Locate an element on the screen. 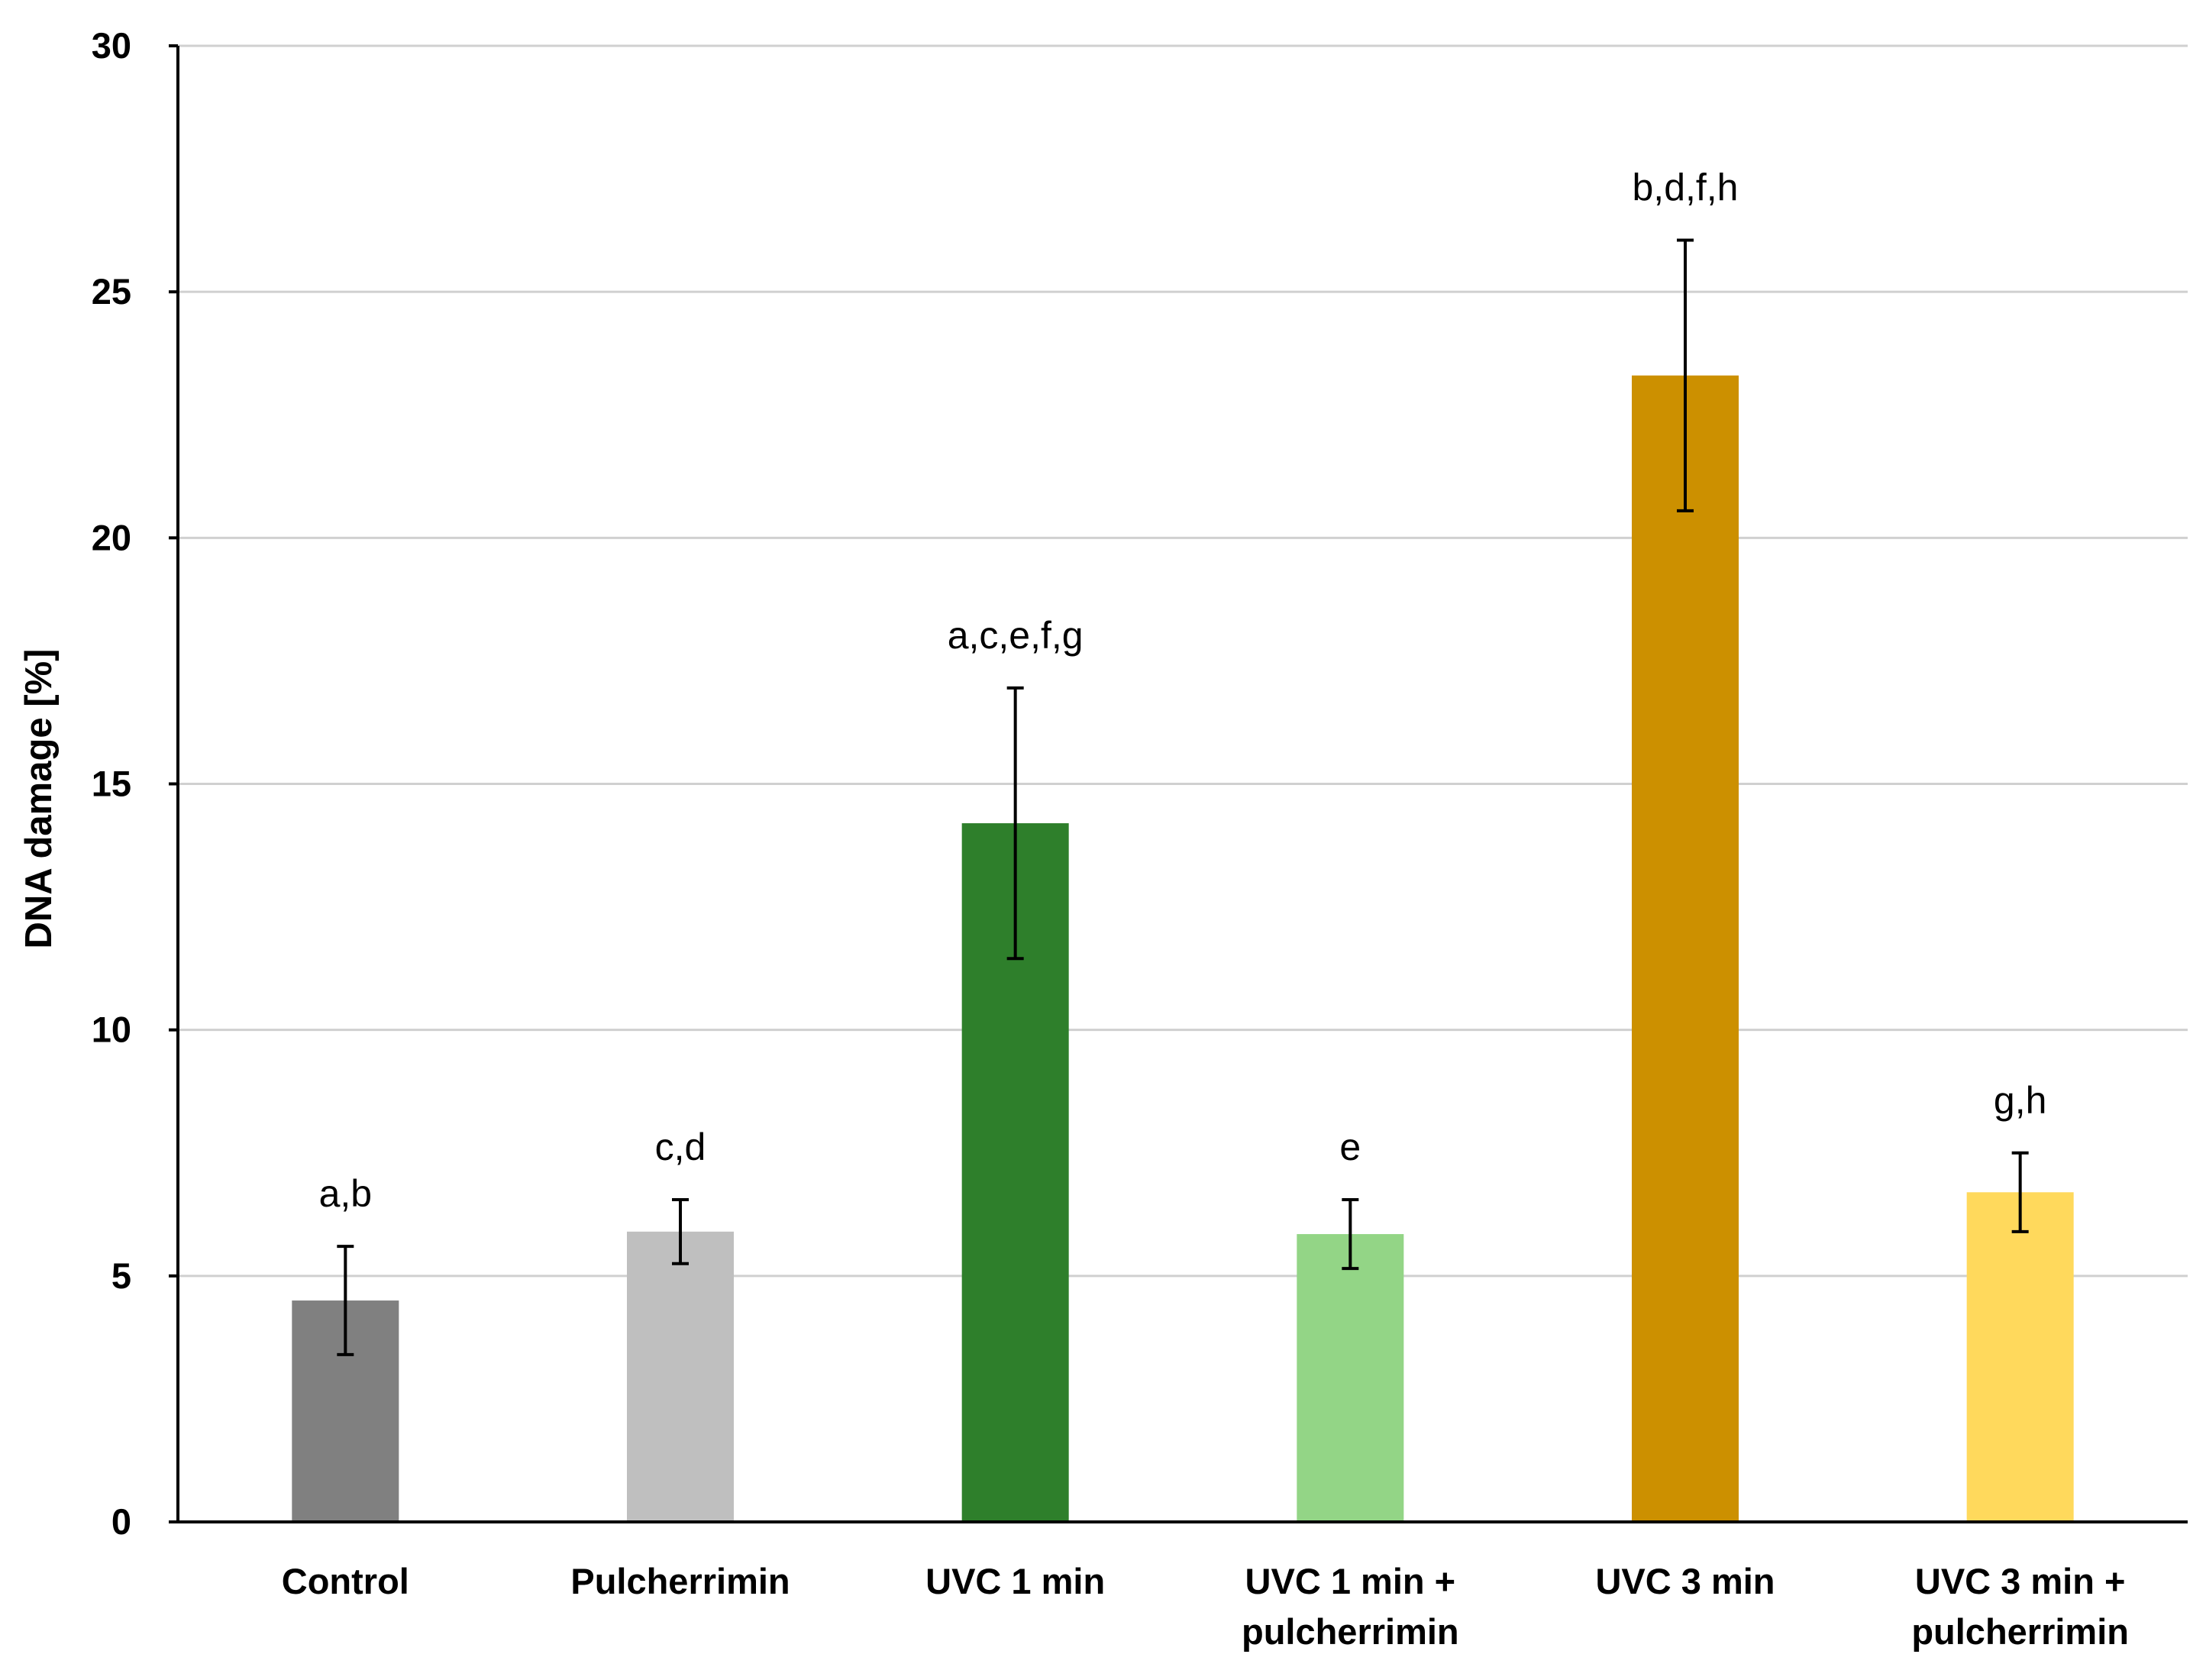 The width and height of the screenshot is (2206, 1680). y-tick-label: 10 is located at coordinates (111, 1030).